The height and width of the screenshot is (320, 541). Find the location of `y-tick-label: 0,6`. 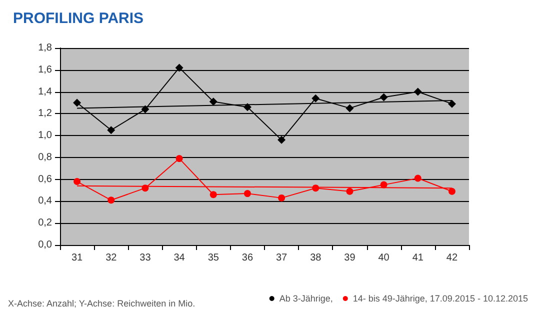

y-tick-label: 0,6 is located at coordinates (45, 179).